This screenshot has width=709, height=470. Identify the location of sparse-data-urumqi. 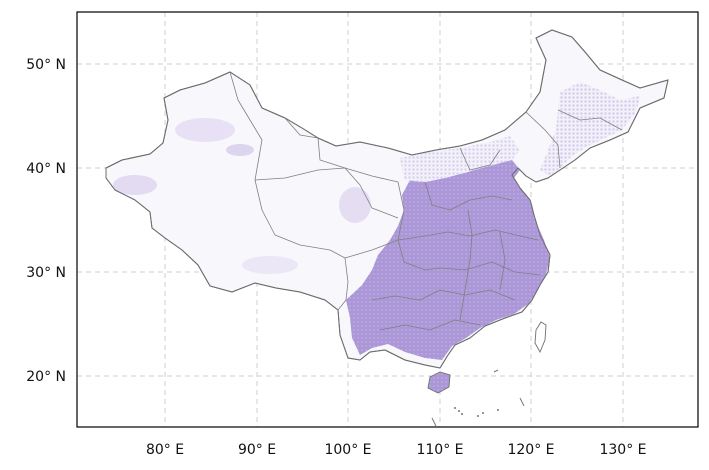
(240, 150).